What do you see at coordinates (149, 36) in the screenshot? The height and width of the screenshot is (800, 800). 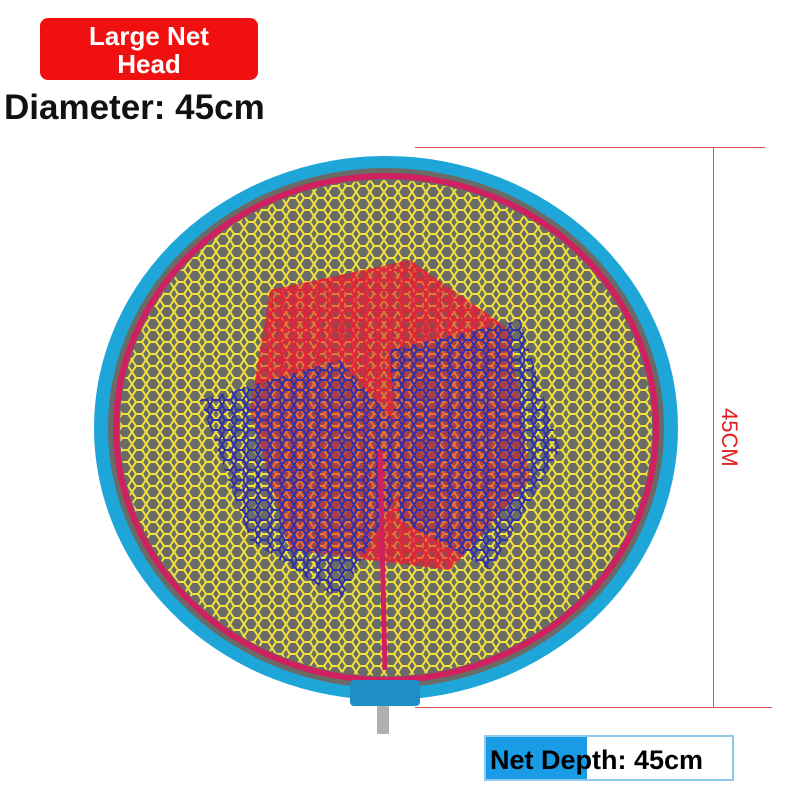 I see `badge-line-1: Large Net` at bounding box center [149, 36].